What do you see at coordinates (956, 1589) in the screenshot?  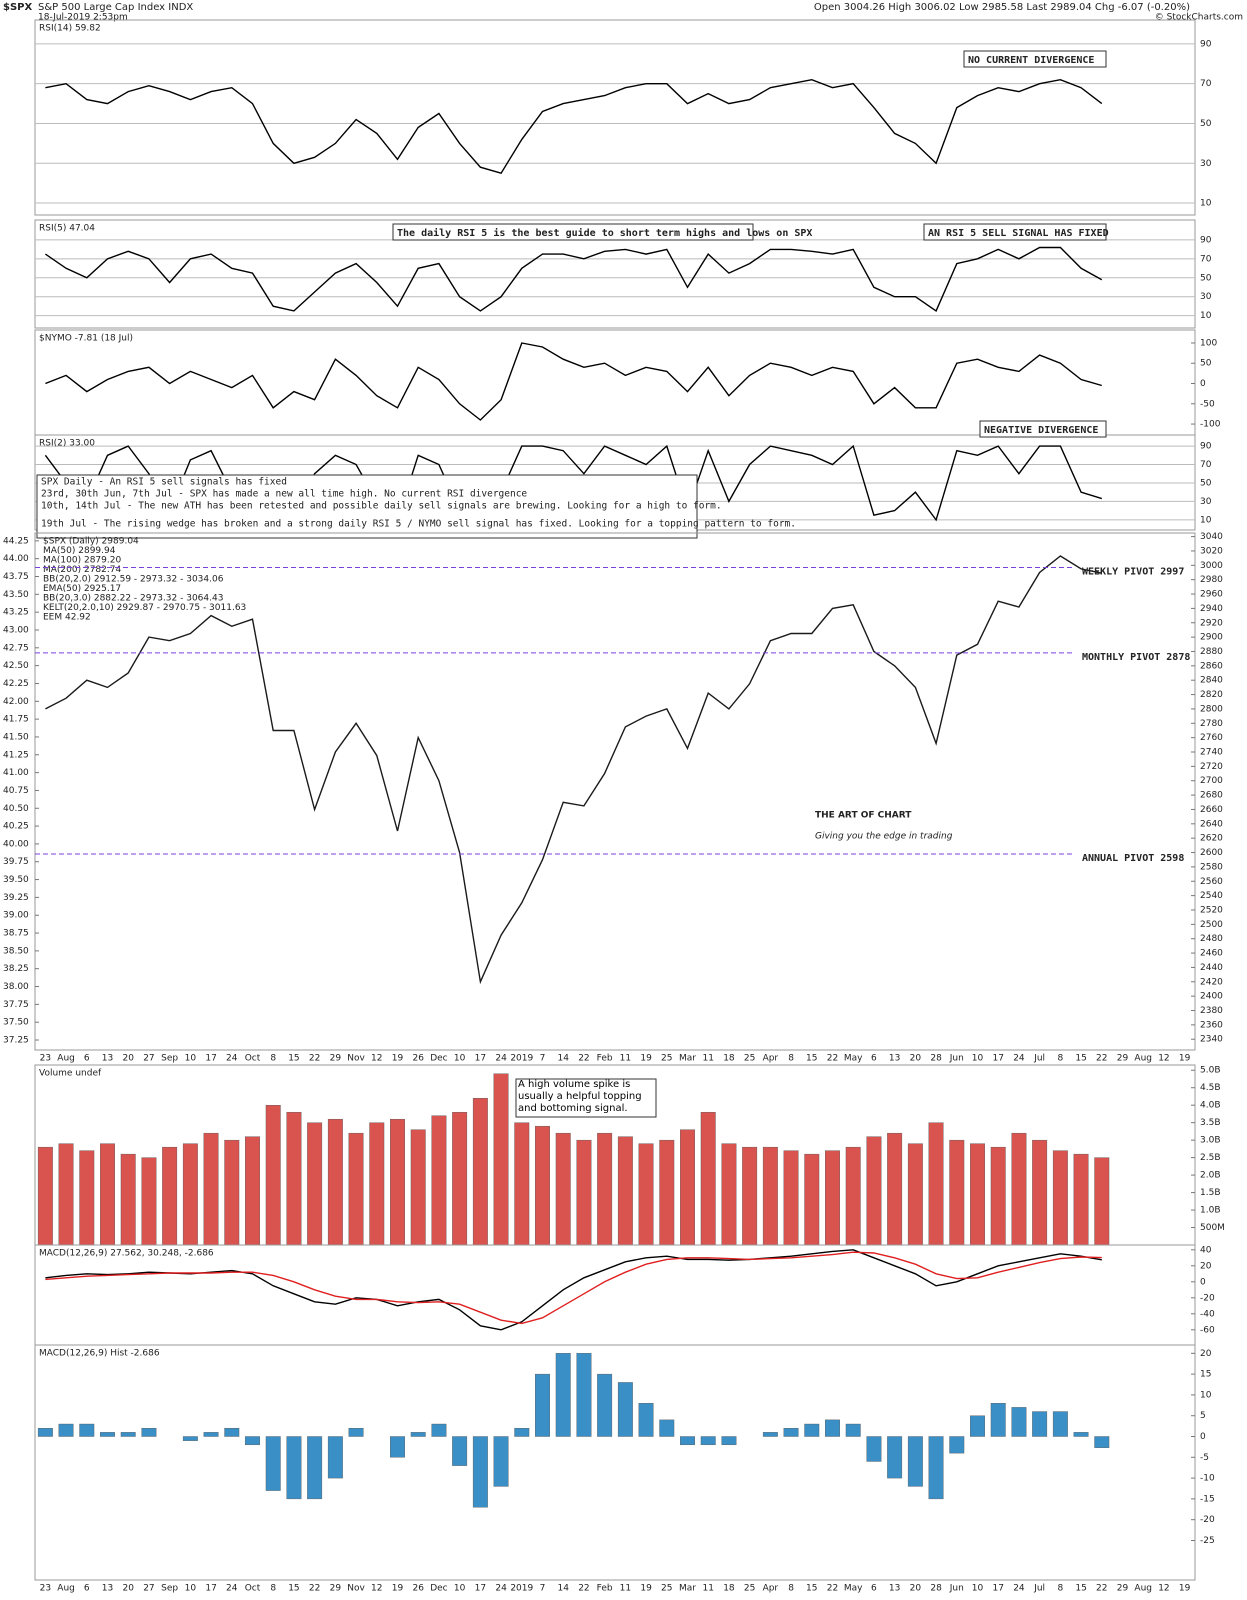 I see `x-tick-label: Jun` at bounding box center [956, 1589].